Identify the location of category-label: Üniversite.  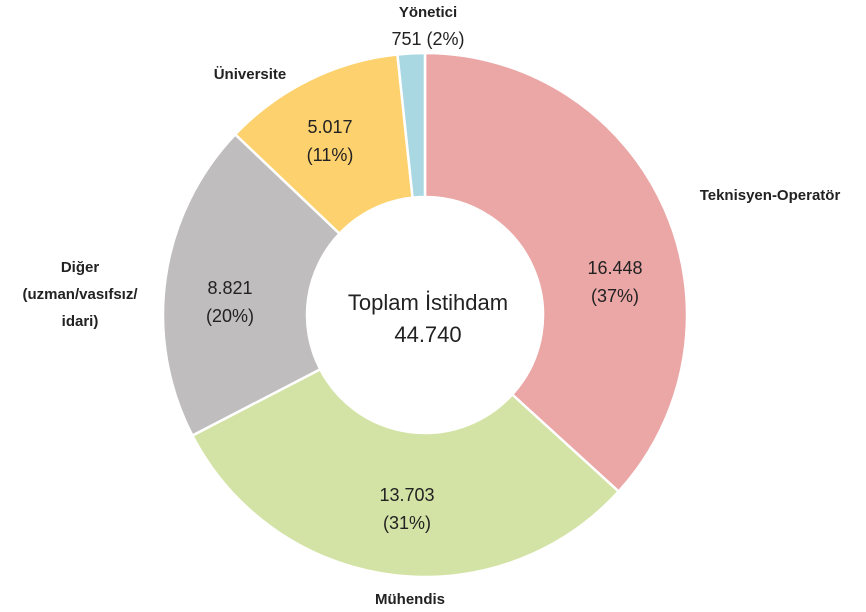
(250, 74).